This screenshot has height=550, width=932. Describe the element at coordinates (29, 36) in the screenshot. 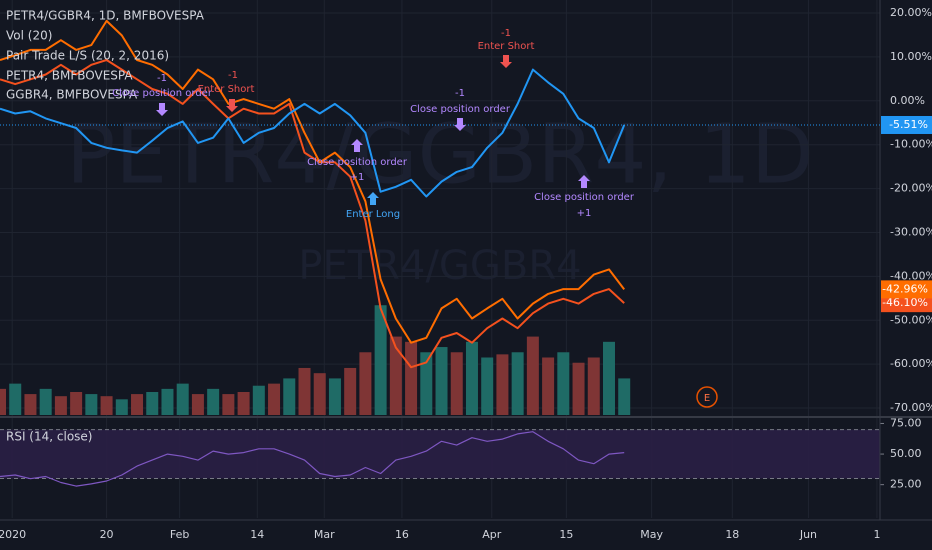

I see `legend-vol: Vol (20)` at that location.